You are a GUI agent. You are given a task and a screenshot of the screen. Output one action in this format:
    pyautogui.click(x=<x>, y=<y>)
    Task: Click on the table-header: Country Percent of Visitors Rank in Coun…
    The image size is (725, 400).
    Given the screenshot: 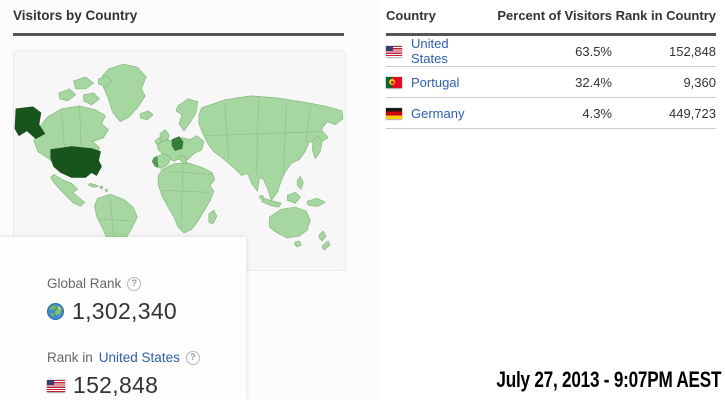 What is the action you would take?
    pyautogui.click(x=551, y=22)
    